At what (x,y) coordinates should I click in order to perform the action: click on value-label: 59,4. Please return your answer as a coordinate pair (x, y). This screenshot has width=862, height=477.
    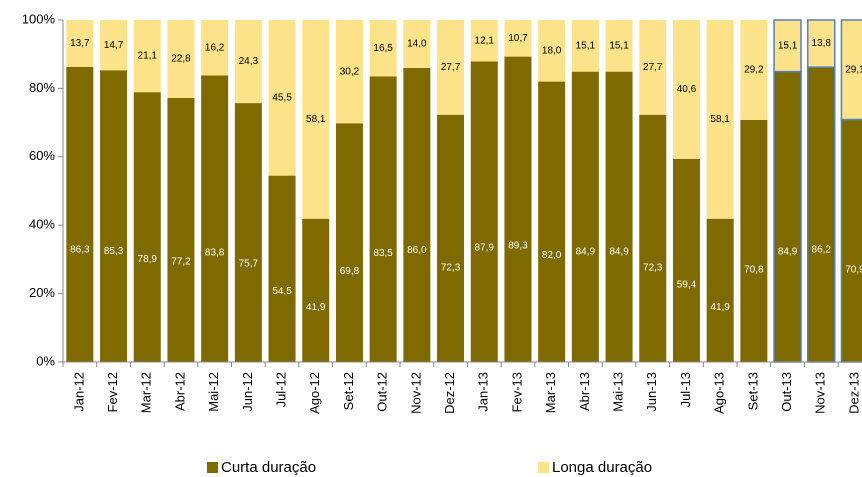
    Looking at the image, I should click on (687, 284).